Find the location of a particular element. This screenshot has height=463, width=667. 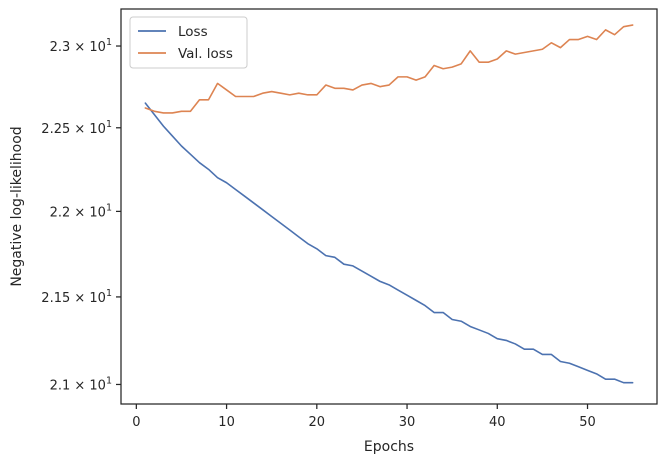

y-tick-label: 2.2 × 10¹ is located at coordinates (81, 211).